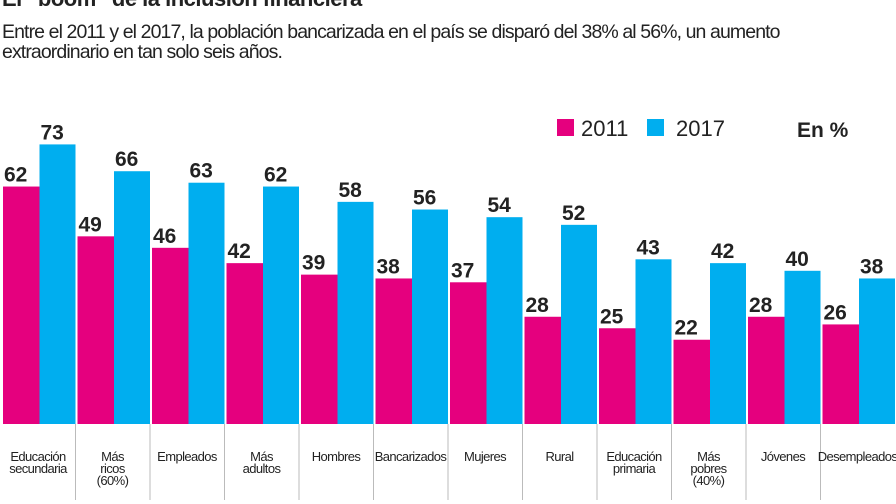 Image resolution: width=896 pixels, height=504 pixels. I want to click on data-label-2017: 54, so click(500, 205).